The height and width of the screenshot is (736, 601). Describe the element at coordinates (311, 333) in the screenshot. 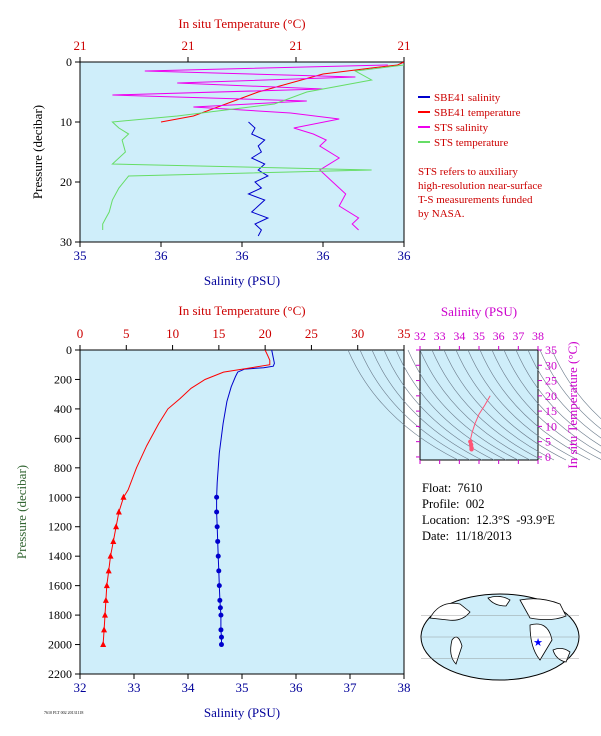

I see `main-temp-tick-label: 25` at that location.